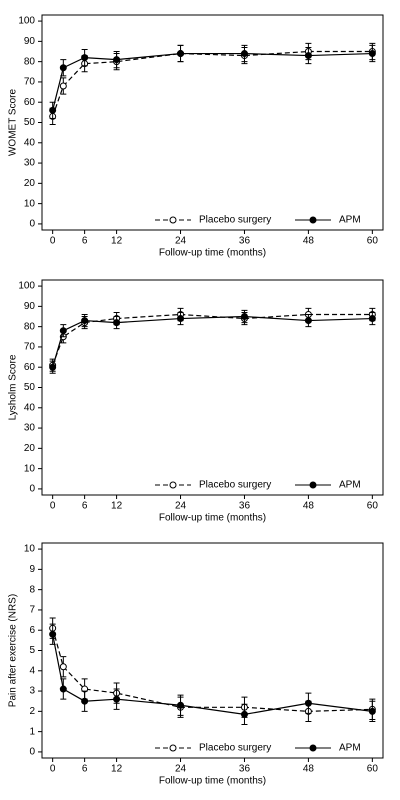  I want to click on y-tick-label: 2, so click(32, 711).